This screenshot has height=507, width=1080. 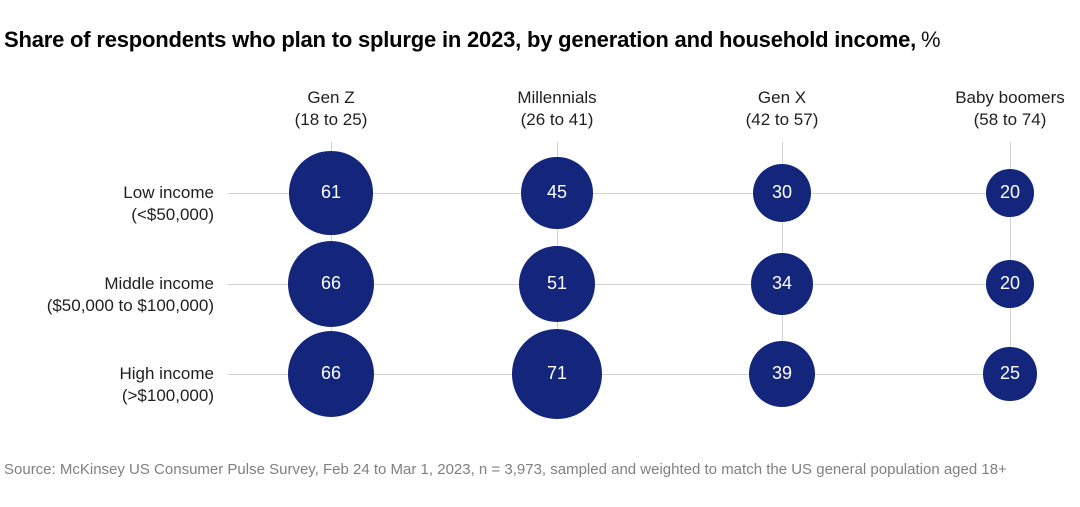 What do you see at coordinates (167, 373) in the screenshot?
I see `row-label-text: High income` at bounding box center [167, 373].